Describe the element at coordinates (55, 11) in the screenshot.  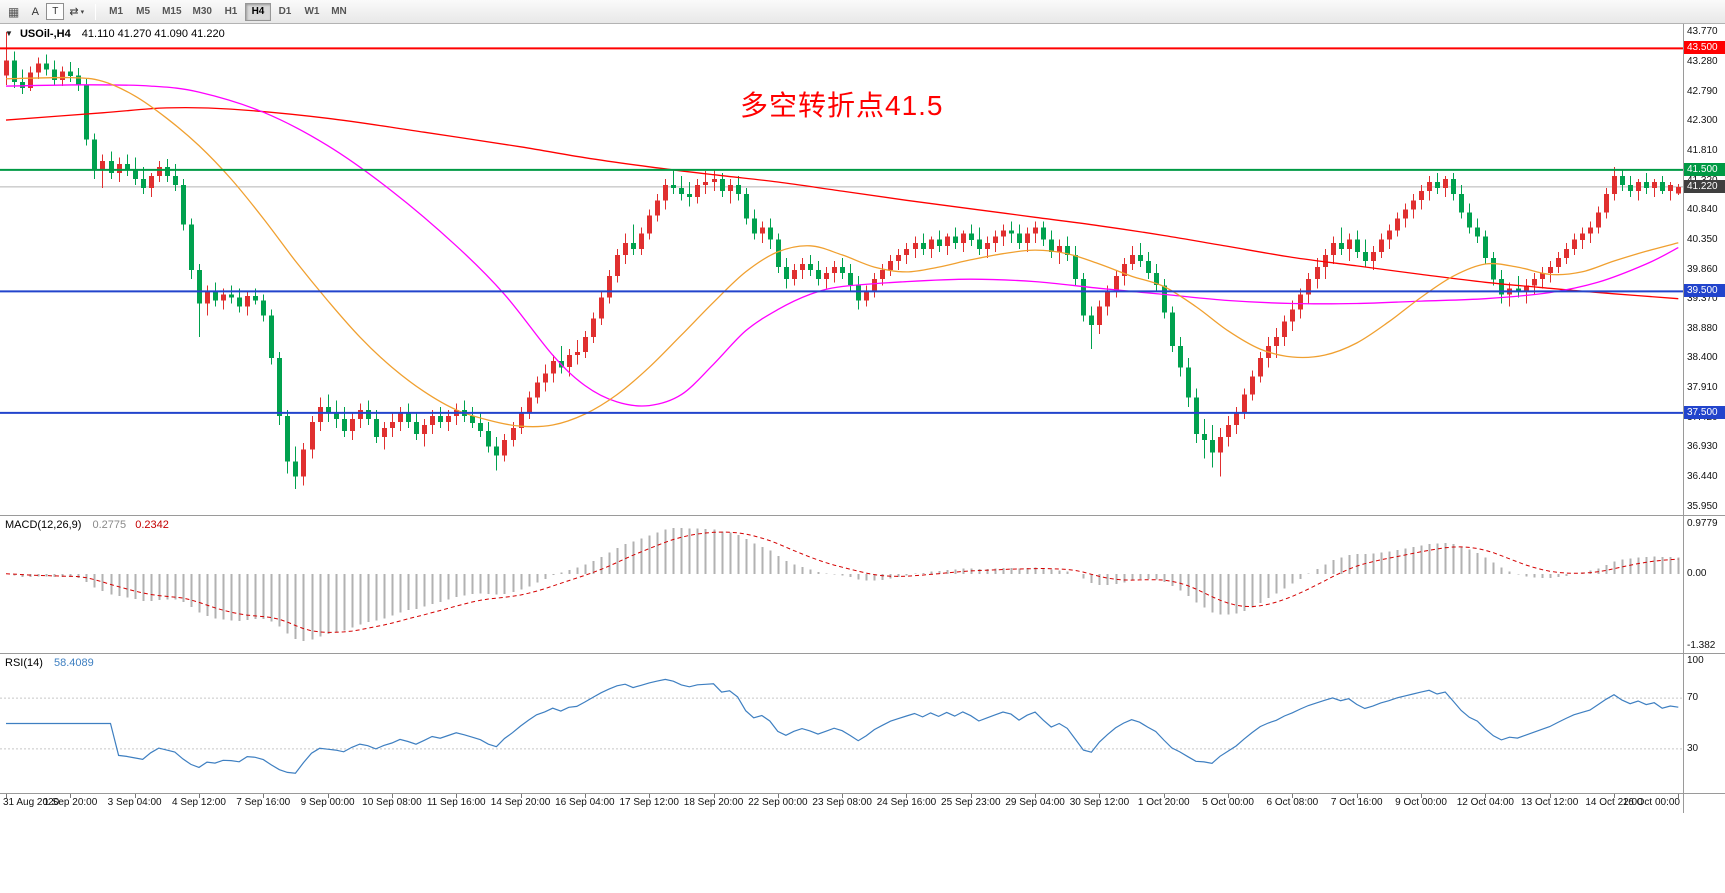
I see `text-tool-button: T` at that location.